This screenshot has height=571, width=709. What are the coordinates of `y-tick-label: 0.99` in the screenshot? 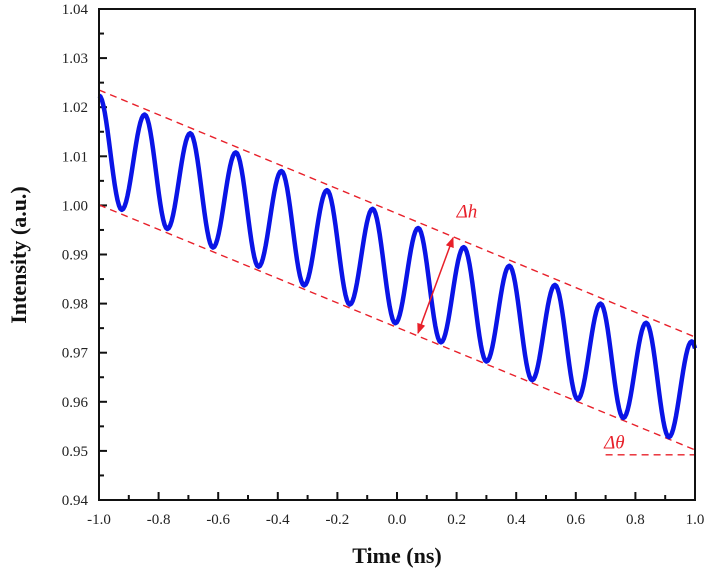 It's located at (75, 256).